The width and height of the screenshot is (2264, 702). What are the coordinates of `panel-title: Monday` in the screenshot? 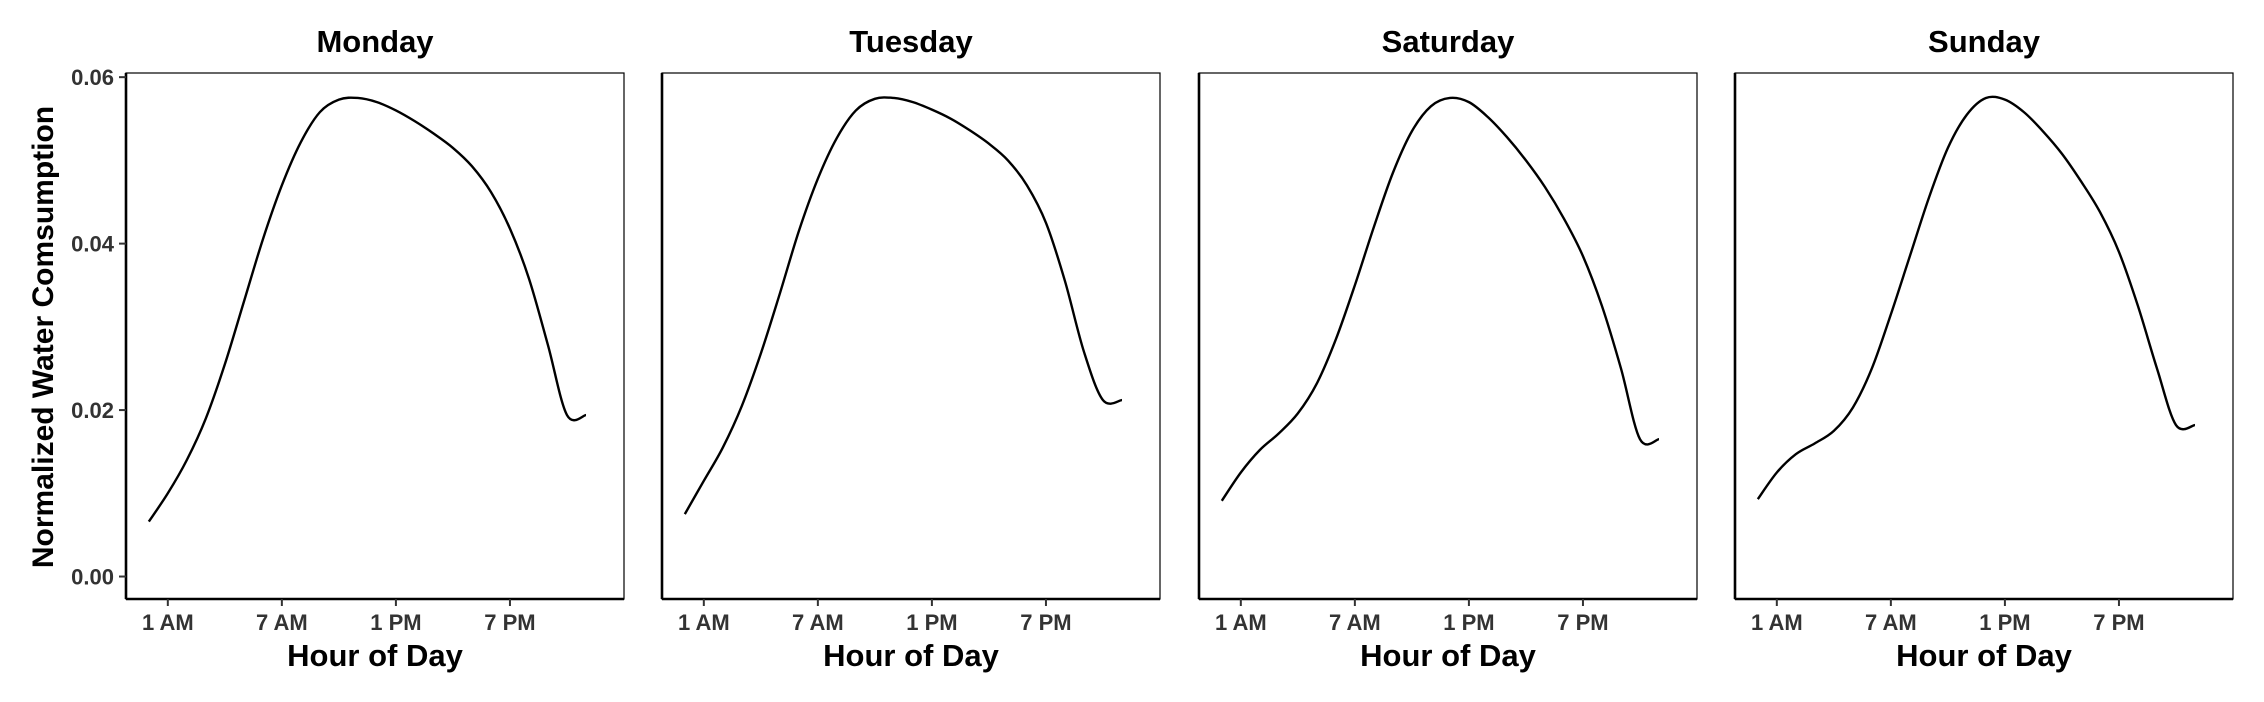 It's located at (375, 41).